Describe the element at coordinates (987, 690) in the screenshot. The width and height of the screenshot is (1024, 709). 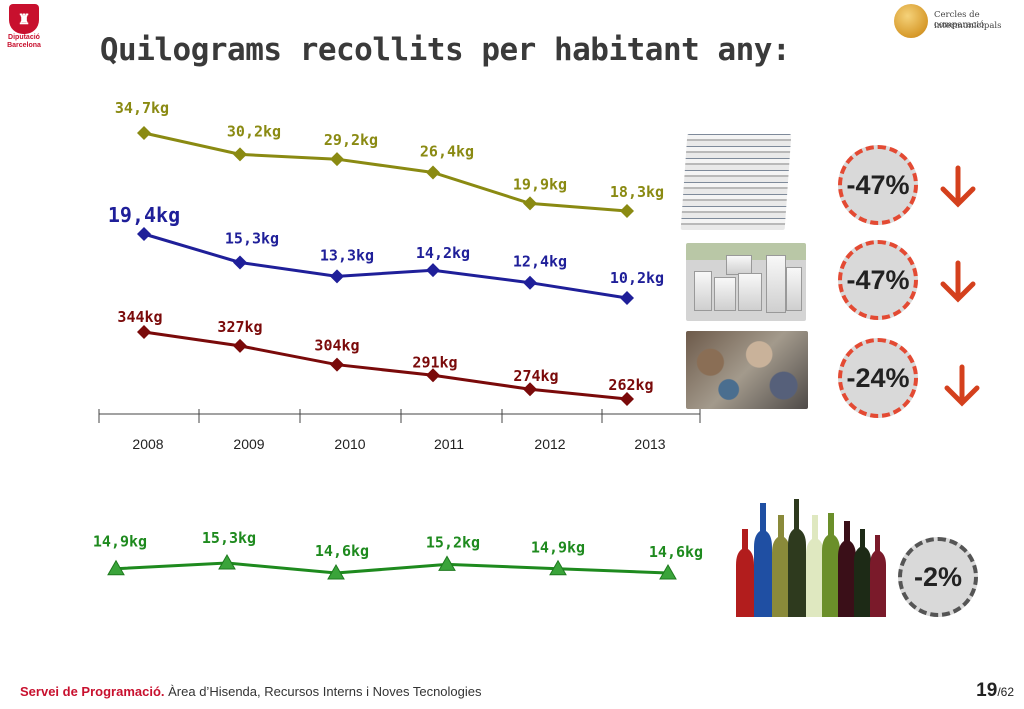
I see `page-current: 19` at that location.